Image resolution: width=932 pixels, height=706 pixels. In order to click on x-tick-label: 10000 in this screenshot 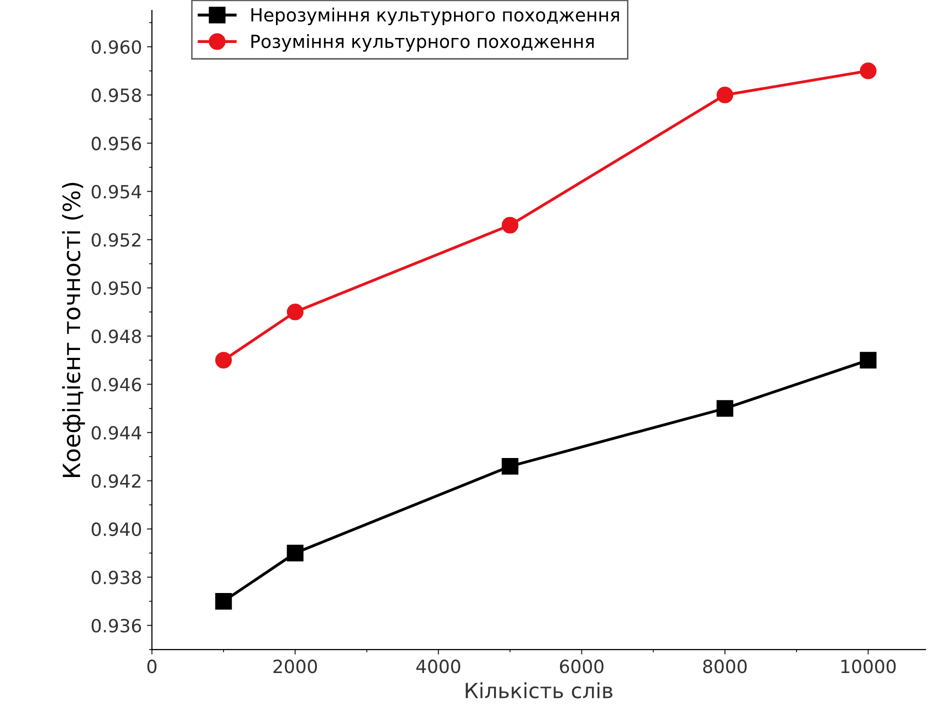, I will do `click(868, 667)`.